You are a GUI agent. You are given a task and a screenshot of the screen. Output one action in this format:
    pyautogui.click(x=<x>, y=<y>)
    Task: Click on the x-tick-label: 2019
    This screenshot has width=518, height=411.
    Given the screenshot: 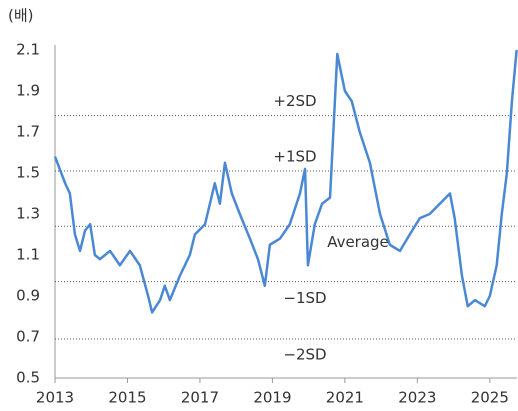 What is the action you would take?
    pyautogui.click(x=272, y=398)
    